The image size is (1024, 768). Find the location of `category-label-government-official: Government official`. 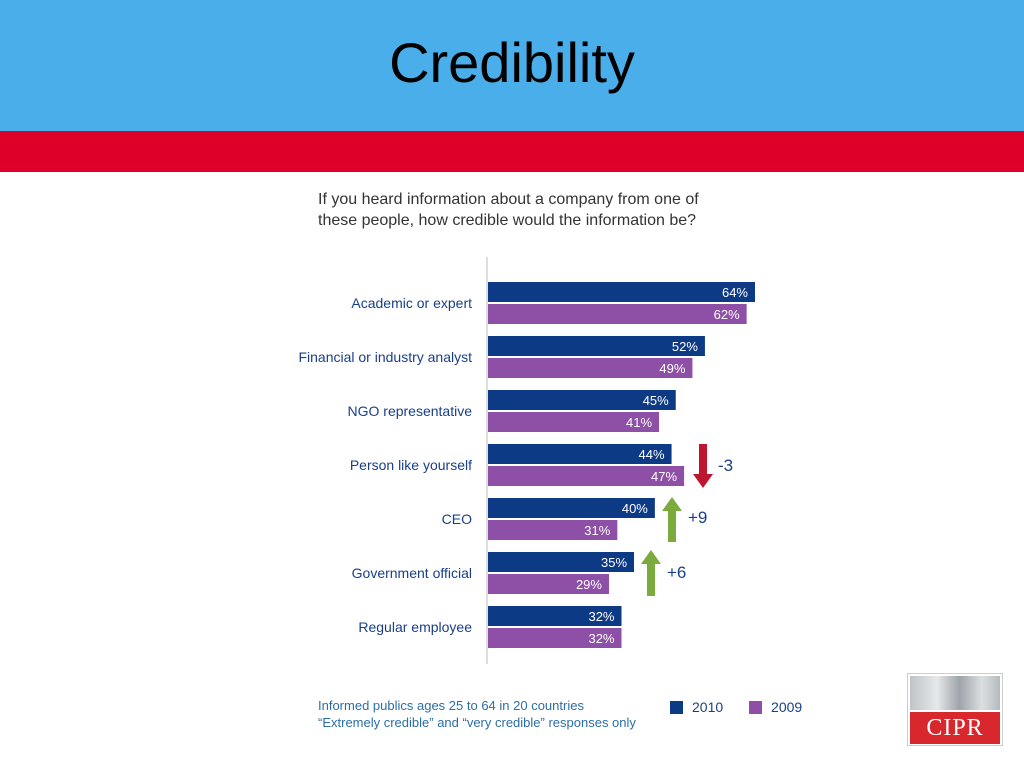

category-label-government-official: Government official is located at coordinates (412, 573).